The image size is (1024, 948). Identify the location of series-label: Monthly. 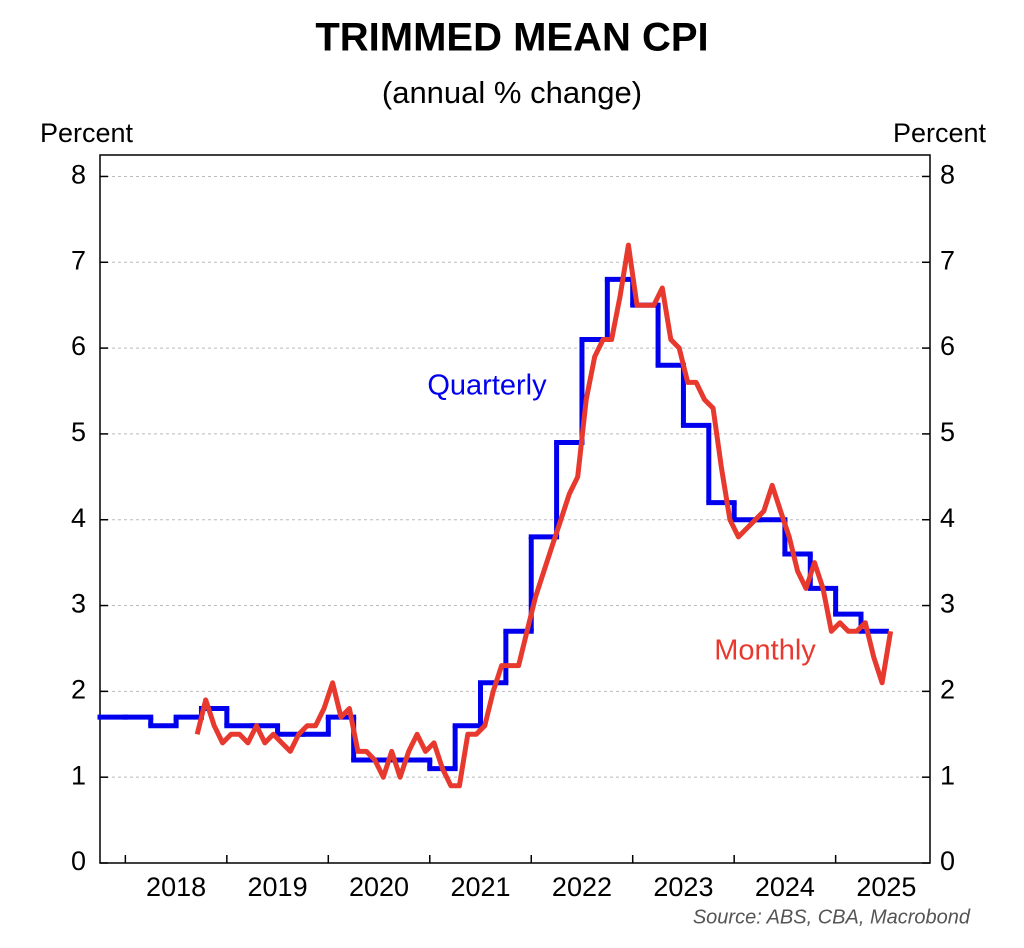
(765, 651).